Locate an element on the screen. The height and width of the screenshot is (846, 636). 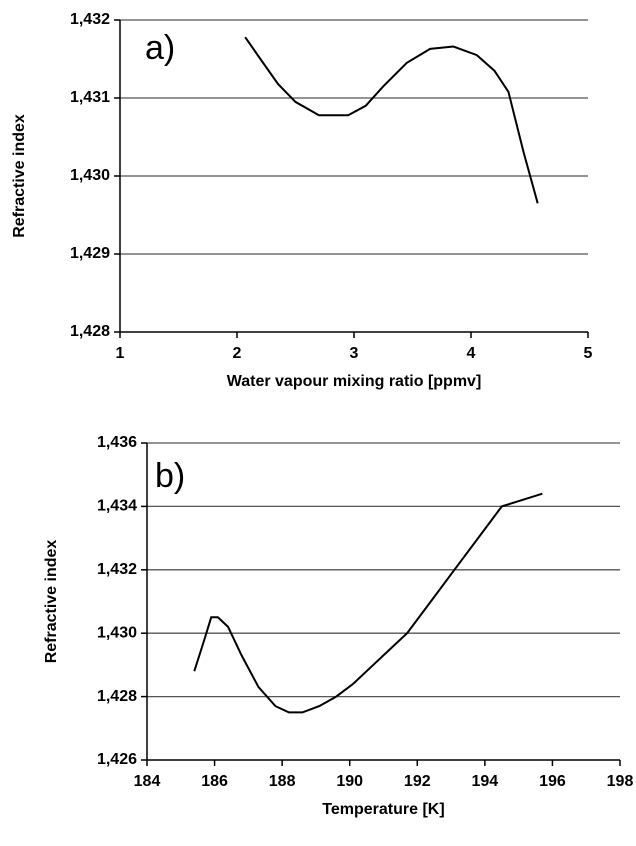
x-tick-label: 4 is located at coordinates (471, 353).